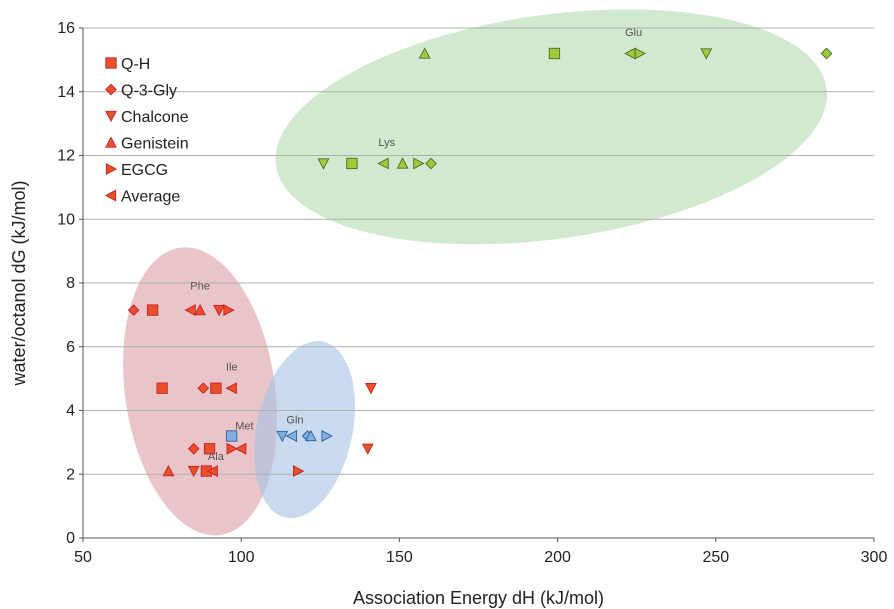 This screenshot has height=609, width=894. Describe the element at coordinates (478, 598) in the screenshot. I see `x-axis-title: Association Energy dH (kJ/mol)` at that location.